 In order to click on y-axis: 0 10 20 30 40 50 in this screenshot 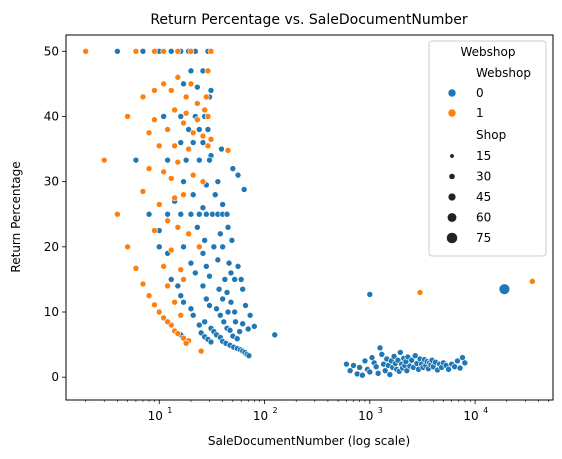, I will do `click(55, 214)`.